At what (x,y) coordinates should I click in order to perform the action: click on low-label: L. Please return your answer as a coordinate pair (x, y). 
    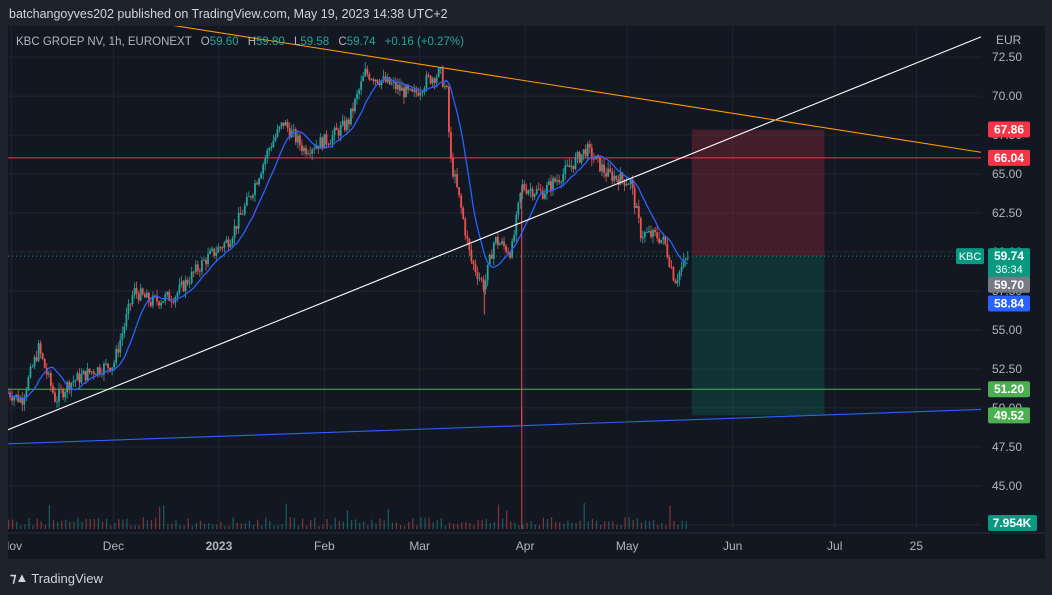
    Looking at the image, I should click on (297, 42).